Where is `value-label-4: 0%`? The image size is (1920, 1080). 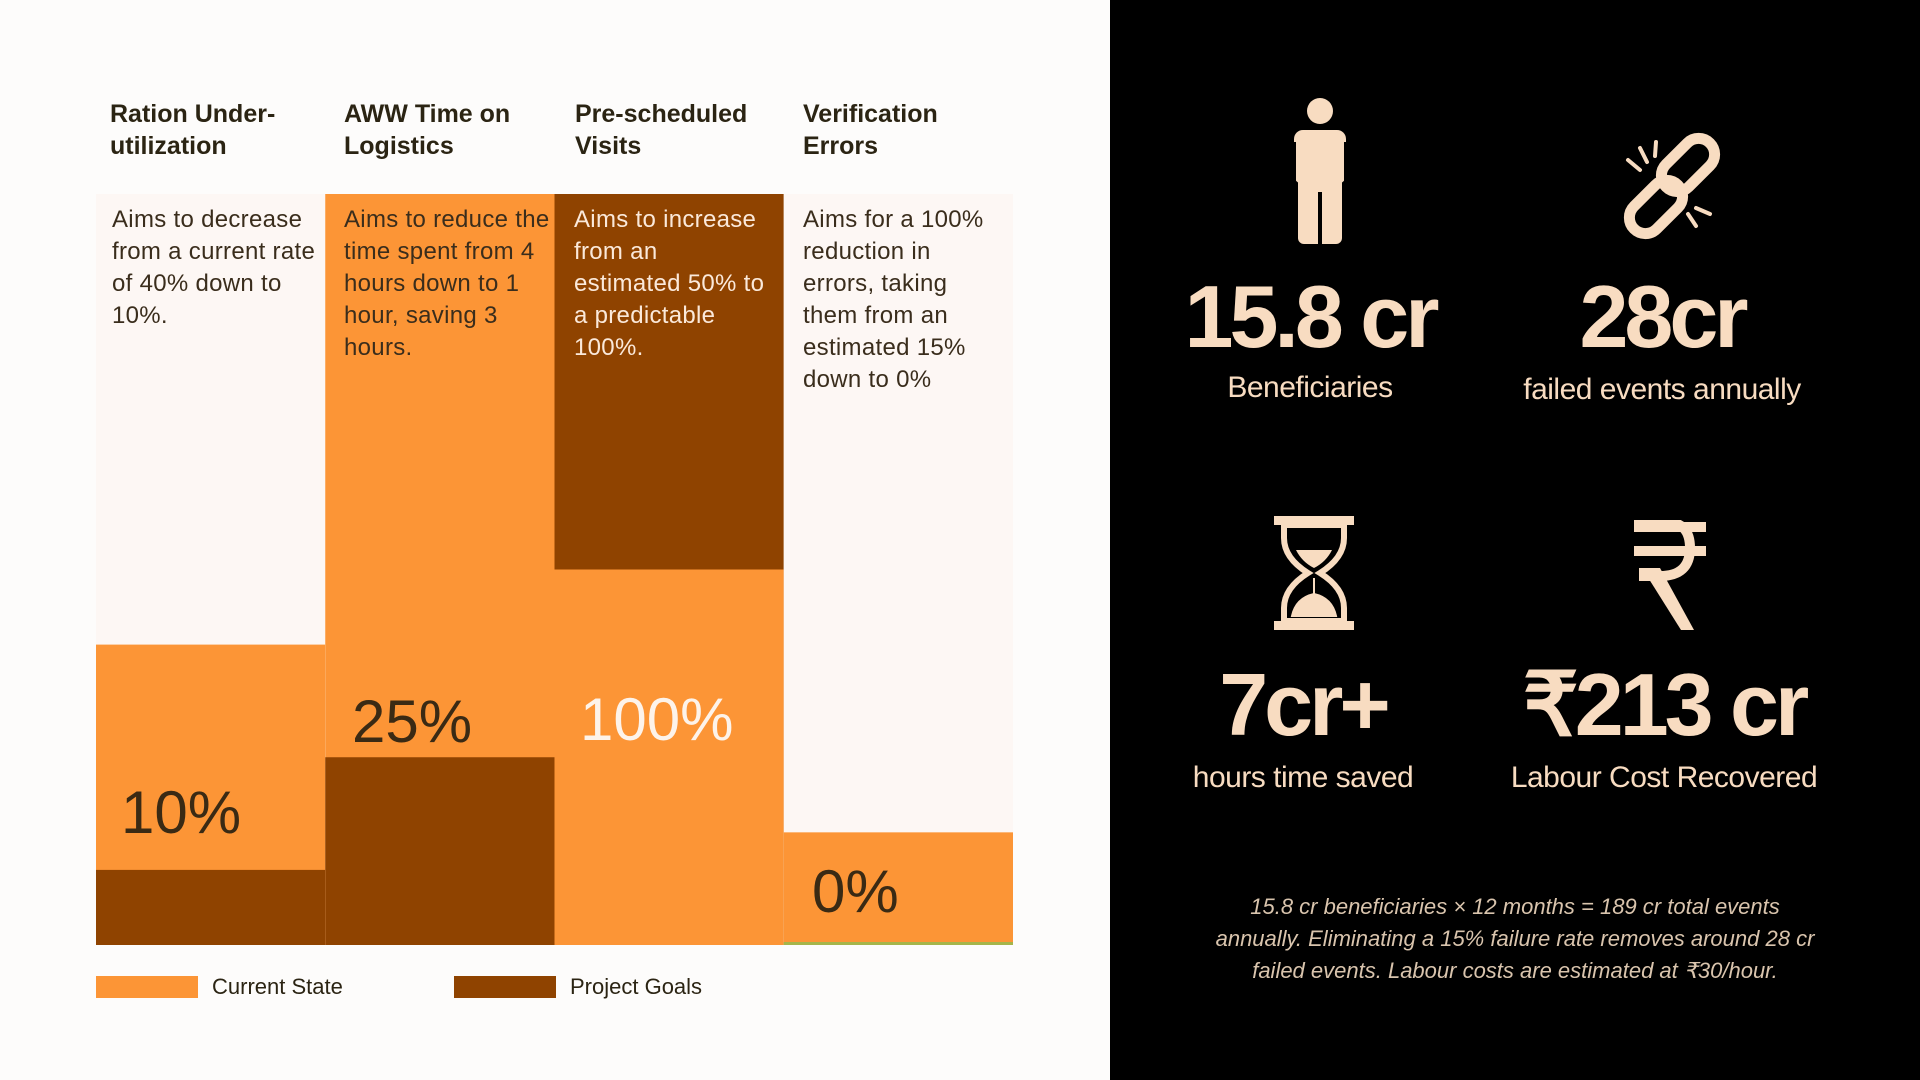
value-label-4: 0% is located at coordinates (855, 891).